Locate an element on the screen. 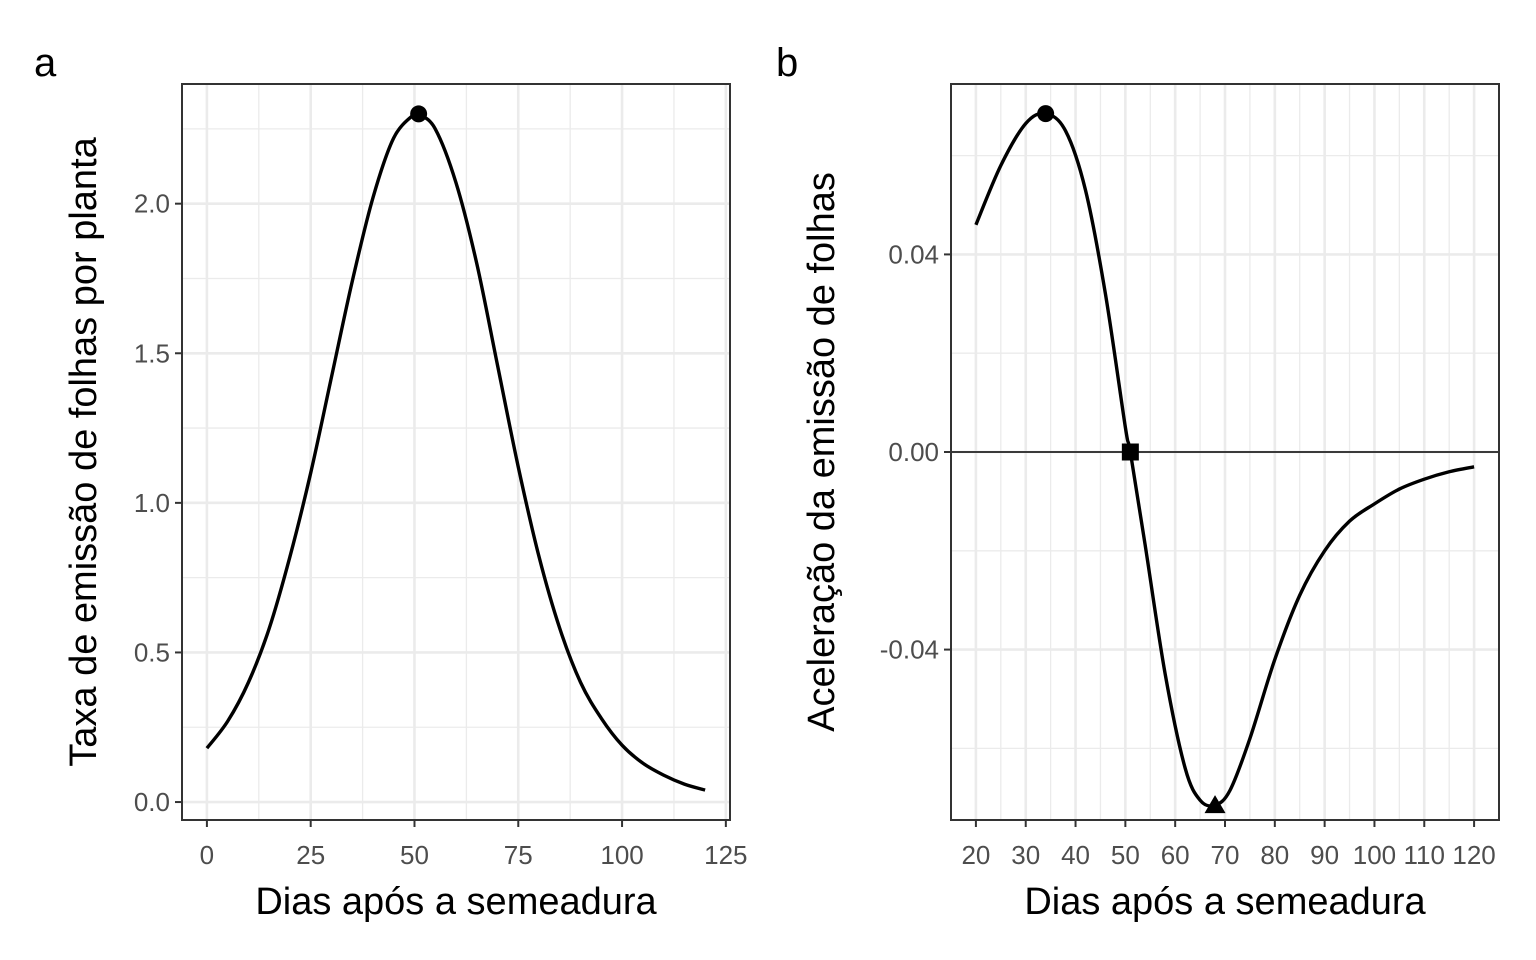 This screenshot has width=1536, height=960. x-tick-label: 20 is located at coordinates (975, 855).